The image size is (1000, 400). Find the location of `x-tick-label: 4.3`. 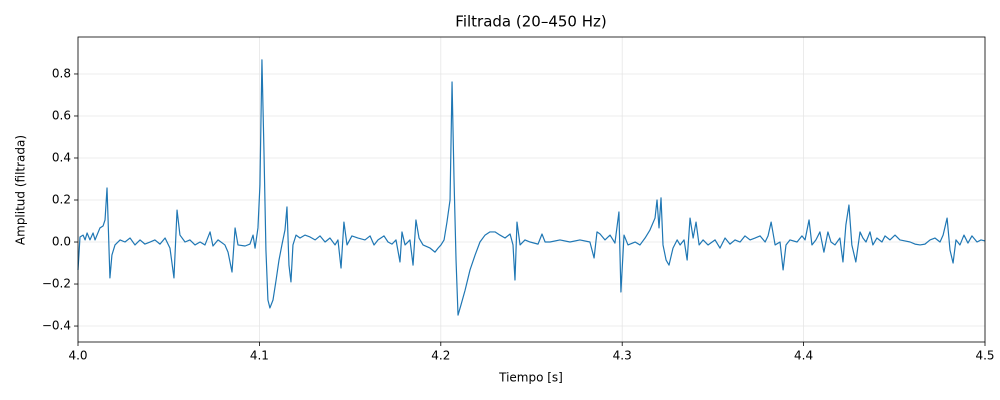

x-tick-label: 4.3 is located at coordinates (622, 356).